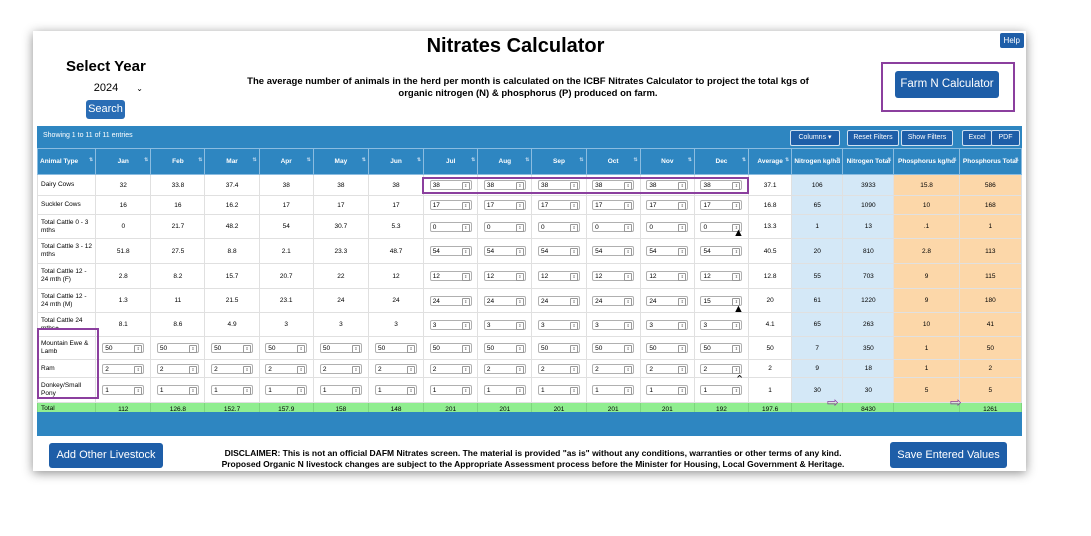 This screenshot has width=1091, height=536. I want to click on pdf-button: PDF, so click(1005, 138).